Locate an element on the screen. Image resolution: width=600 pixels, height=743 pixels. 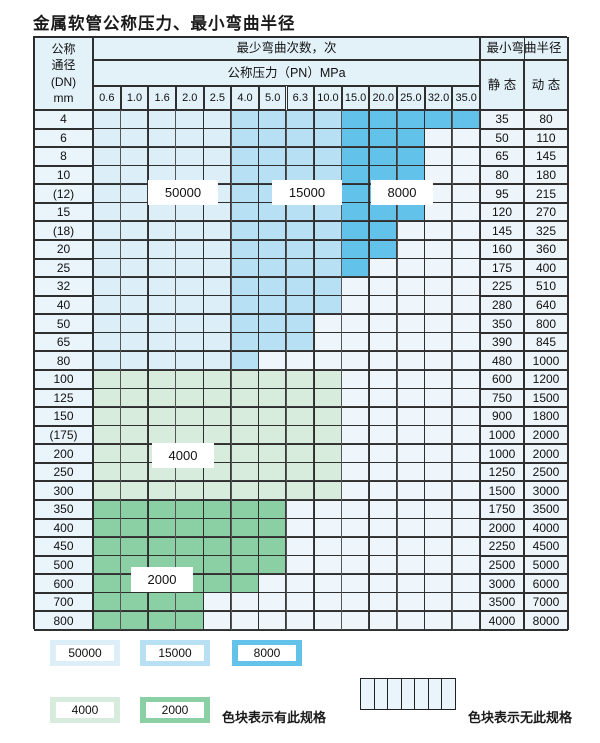
data-cell-(18)-35.0 is located at coordinates (466, 230).